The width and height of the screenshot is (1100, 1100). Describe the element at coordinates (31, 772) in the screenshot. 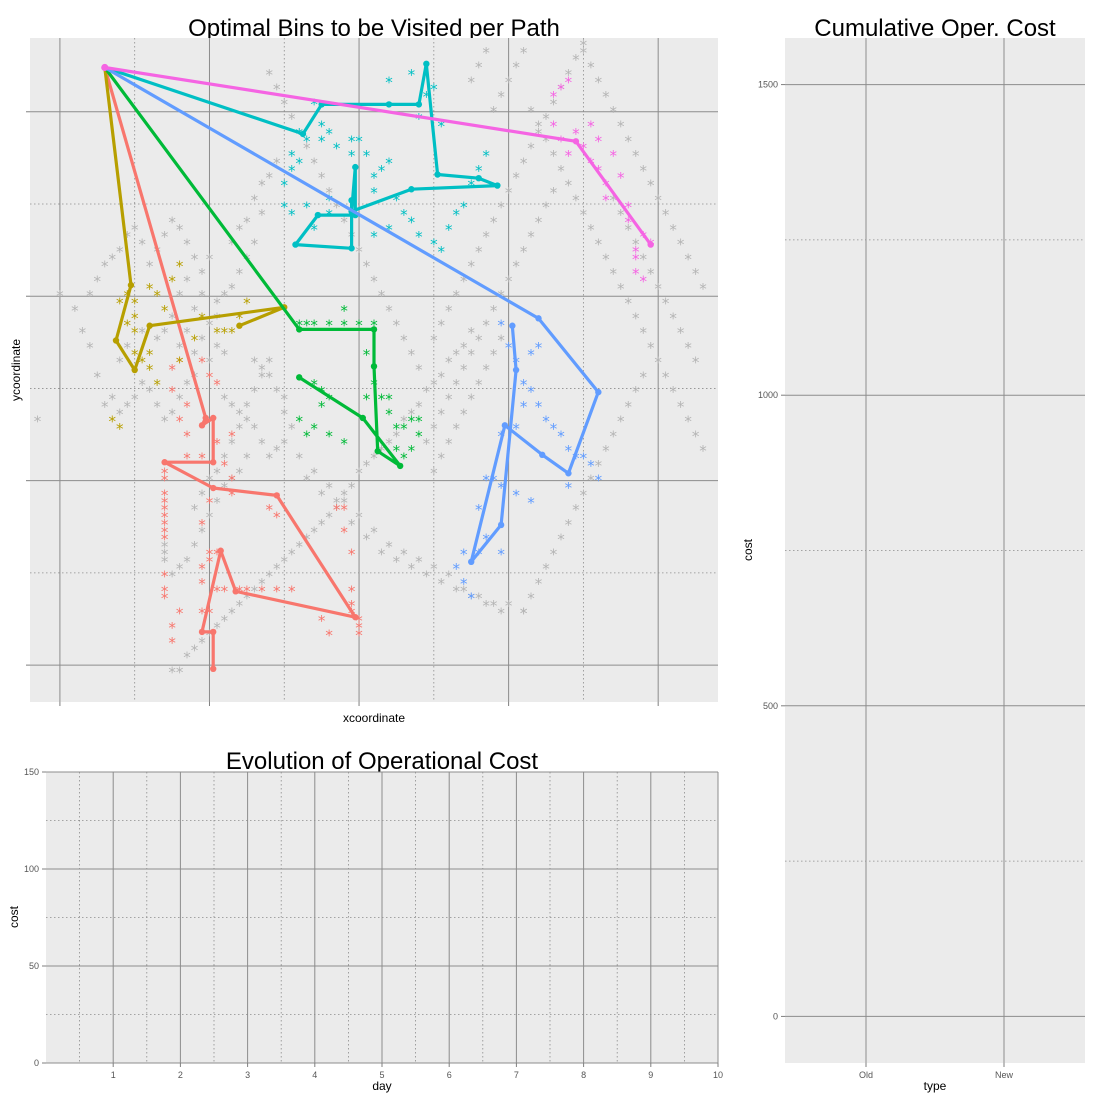

I see `cost-evolution-y-tick-label: 150` at that location.